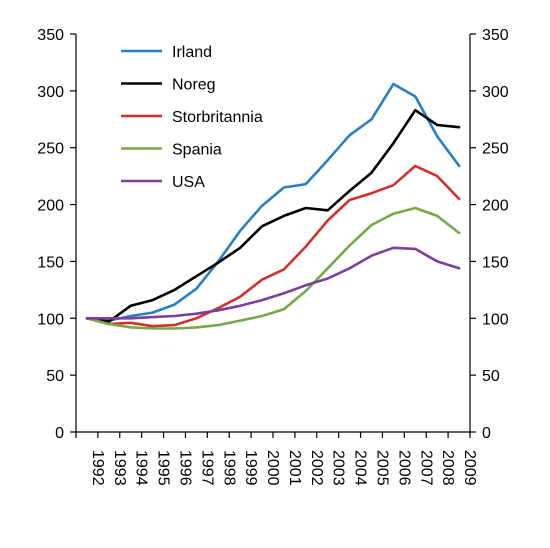 This screenshot has height=548, width=550. Describe the element at coordinates (206, 468) in the screenshot. I see `x-tick-label: 1997` at that location.